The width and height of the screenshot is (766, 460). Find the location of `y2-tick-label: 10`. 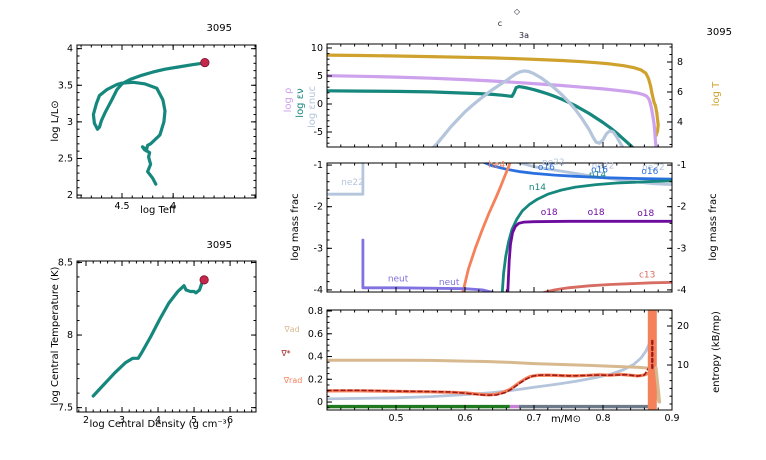

y2-tick-label: 10 is located at coordinates (683, 365).